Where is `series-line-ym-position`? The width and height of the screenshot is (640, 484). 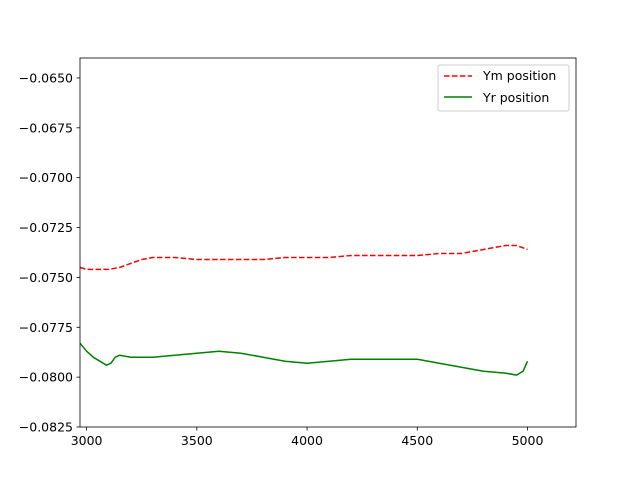 series-line-ym-position is located at coordinates (303, 257).